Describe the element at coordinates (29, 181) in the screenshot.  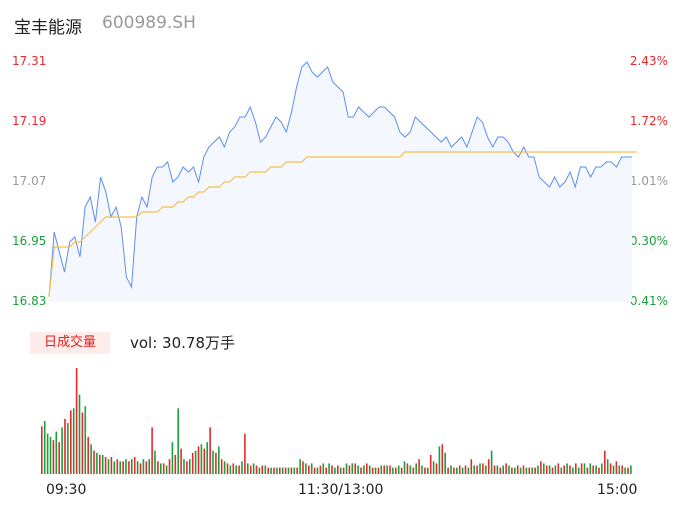
I see `y-left-tick: 17.07` at that location.